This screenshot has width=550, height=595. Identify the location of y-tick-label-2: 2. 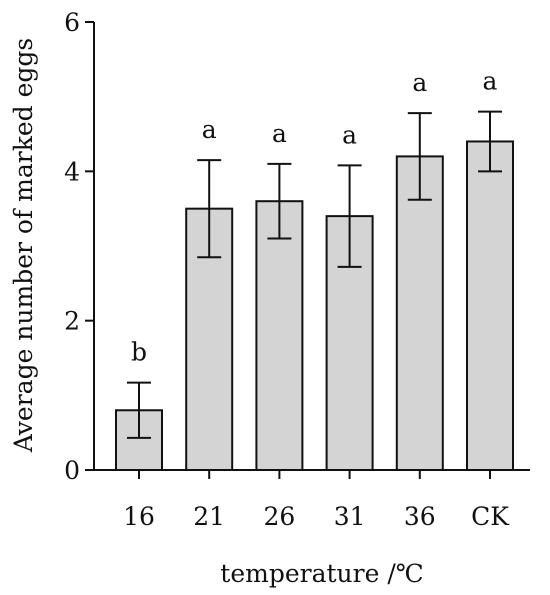
(72, 321).